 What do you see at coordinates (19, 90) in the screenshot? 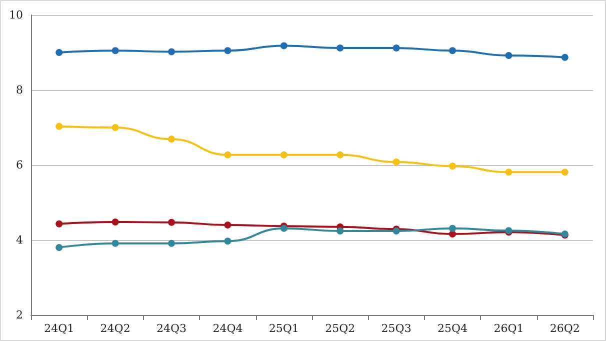
I see `y-tick-label: 8` at bounding box center [19, 90].